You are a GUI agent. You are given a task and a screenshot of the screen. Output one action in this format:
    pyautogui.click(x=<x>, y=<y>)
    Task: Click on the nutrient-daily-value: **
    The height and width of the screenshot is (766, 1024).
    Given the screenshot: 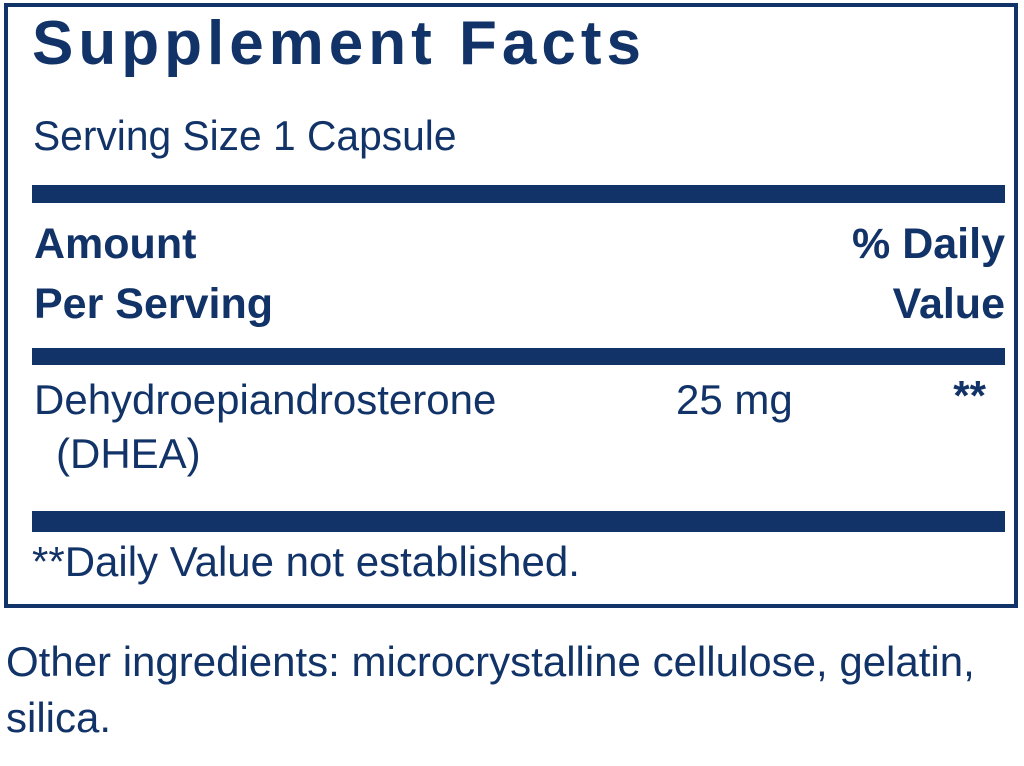 What is the action you would take?
    pyautogui.click(x=969, y=395)
    